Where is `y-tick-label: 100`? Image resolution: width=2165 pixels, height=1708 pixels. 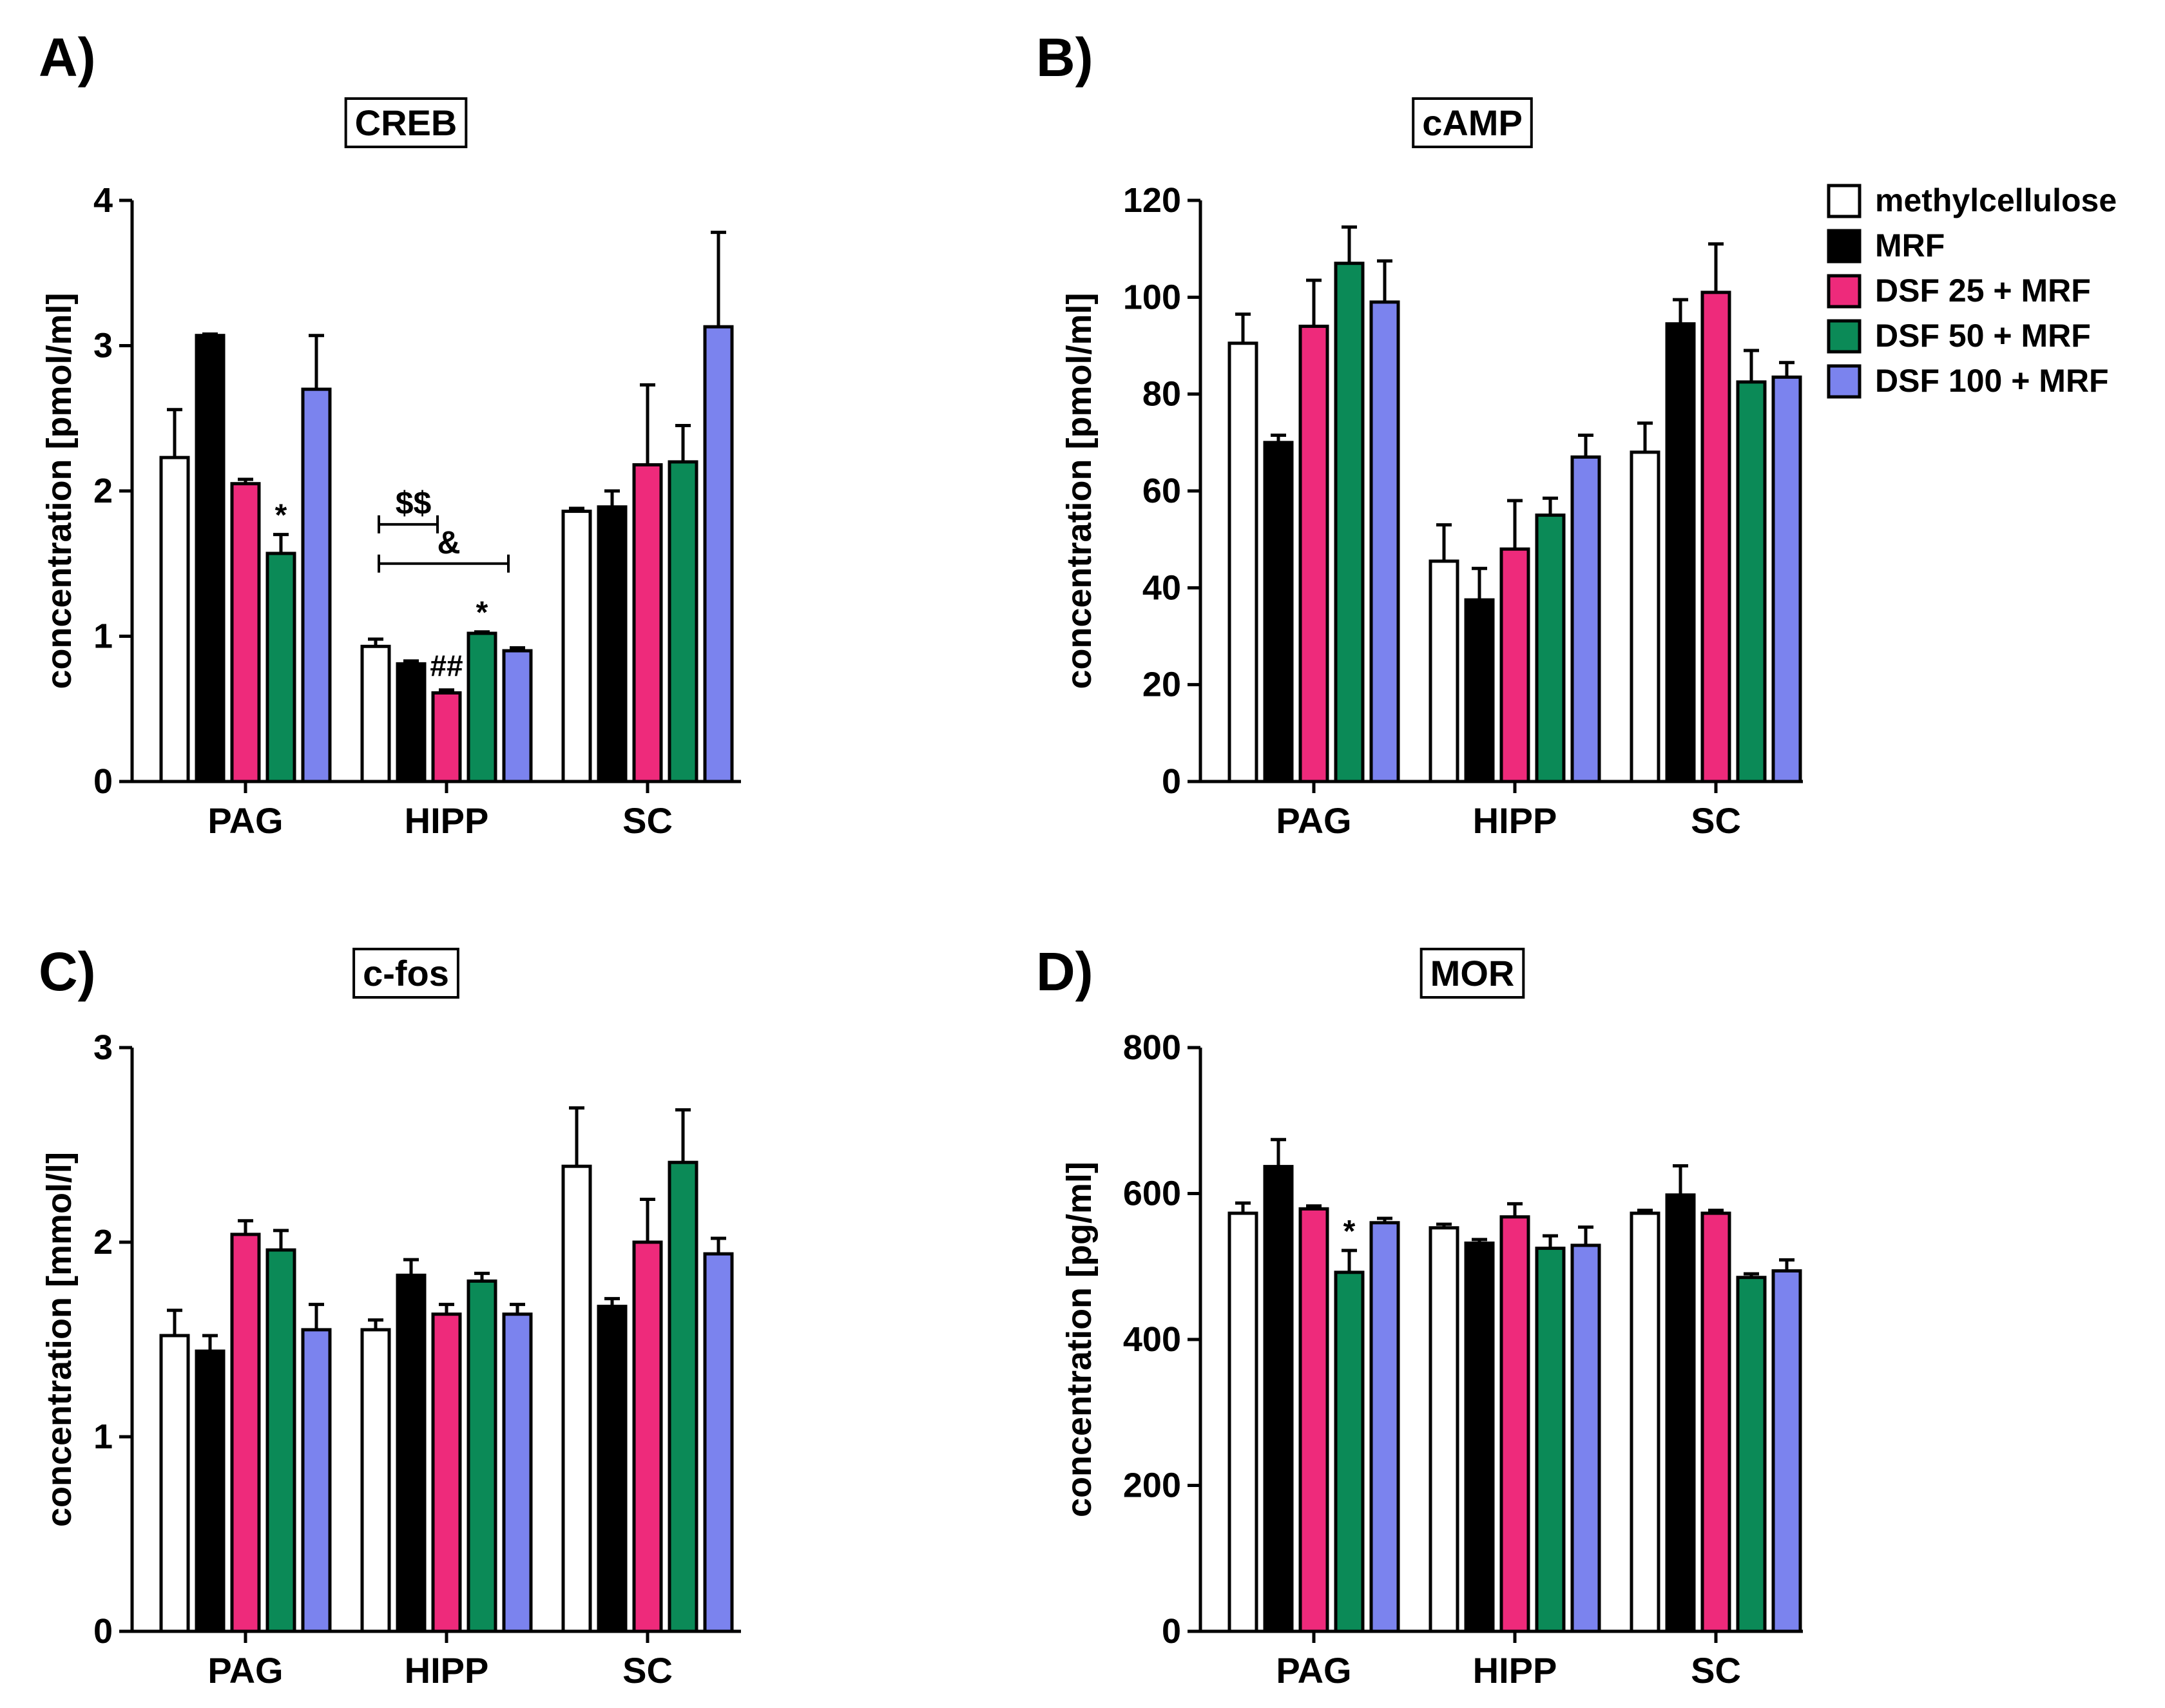
y-tick-label: 100 is located at coordinates (1152, 297).